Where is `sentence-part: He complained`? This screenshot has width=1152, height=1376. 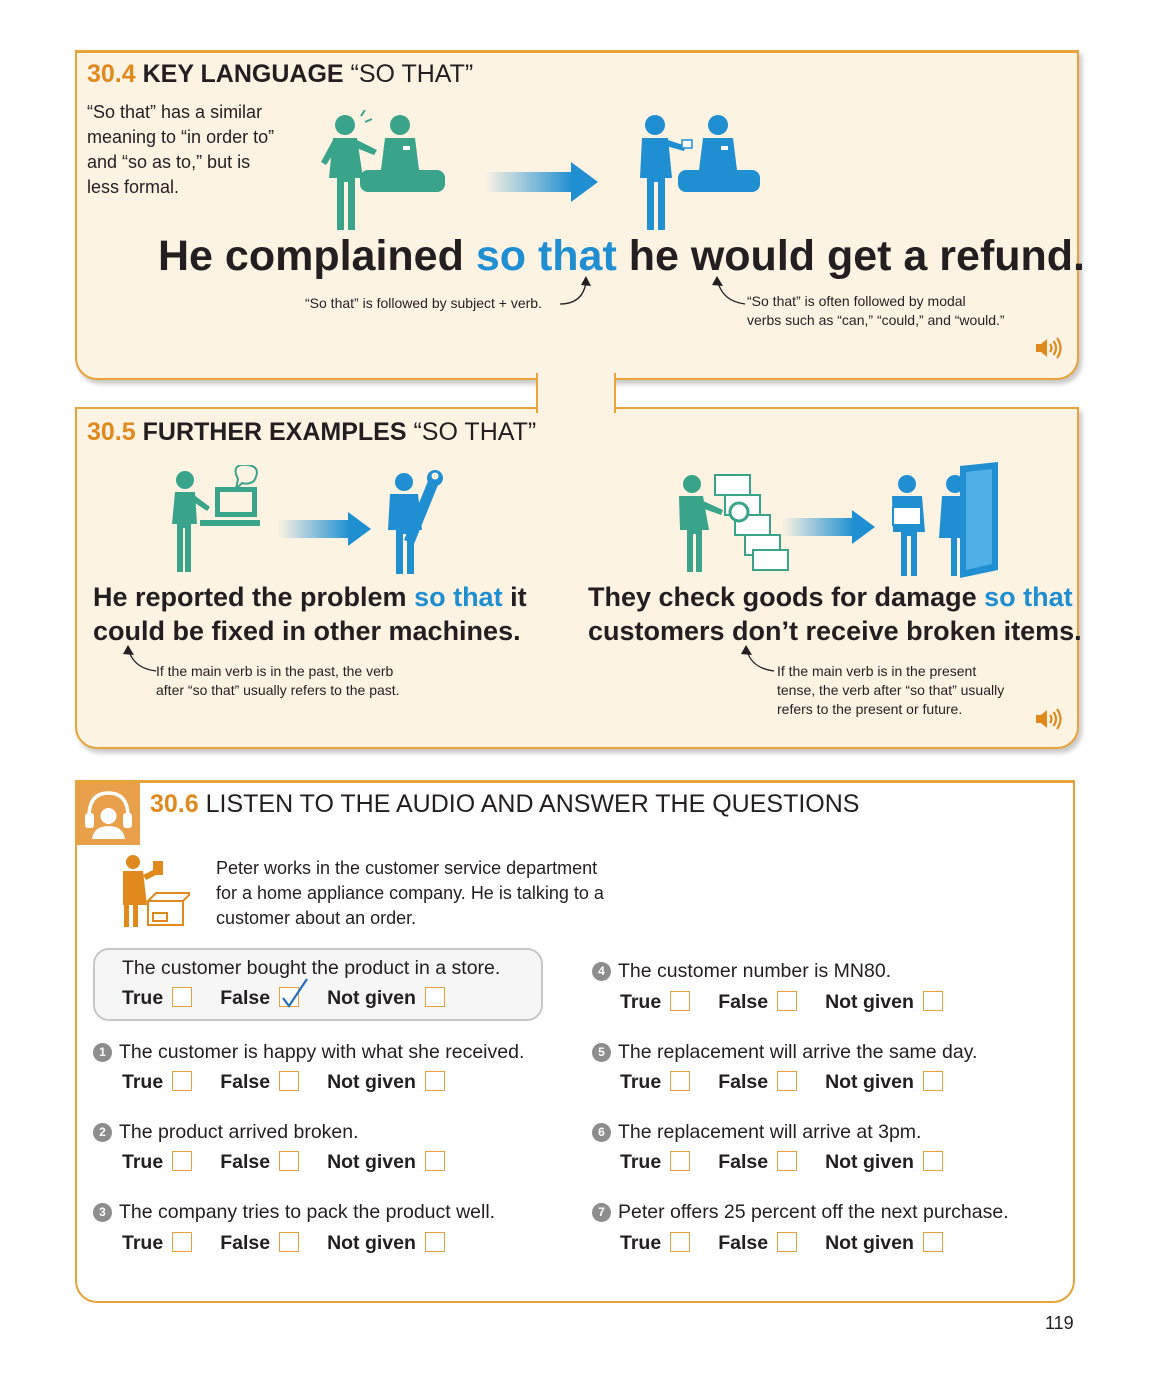 sentence-part: He complained is located at coordinates (311, 256).